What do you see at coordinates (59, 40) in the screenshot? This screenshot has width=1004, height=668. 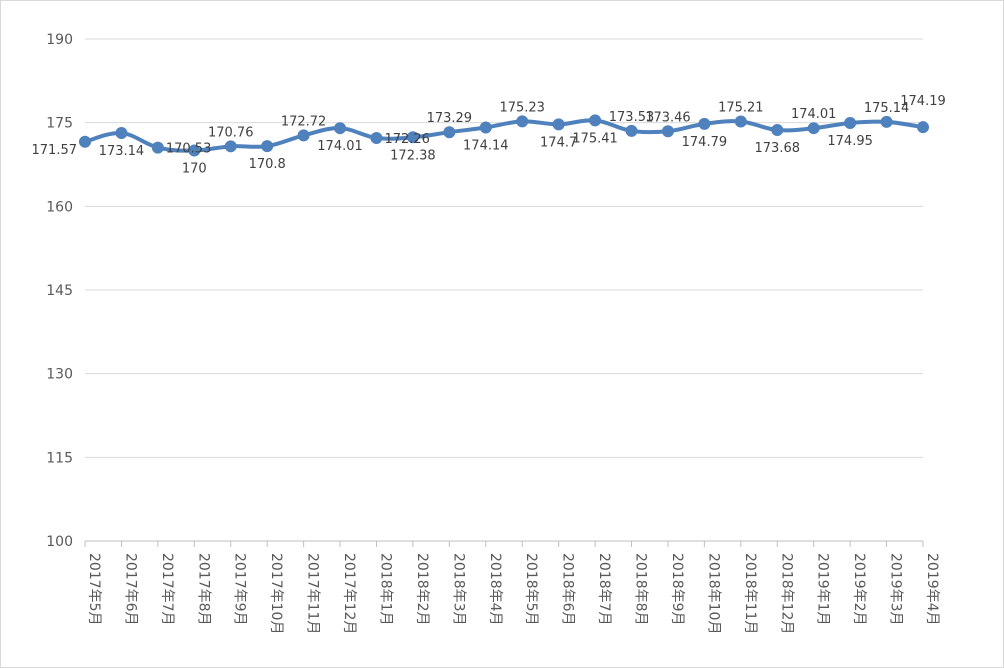 I see `y-tick-label: 190` at bounding box center [59, 40].